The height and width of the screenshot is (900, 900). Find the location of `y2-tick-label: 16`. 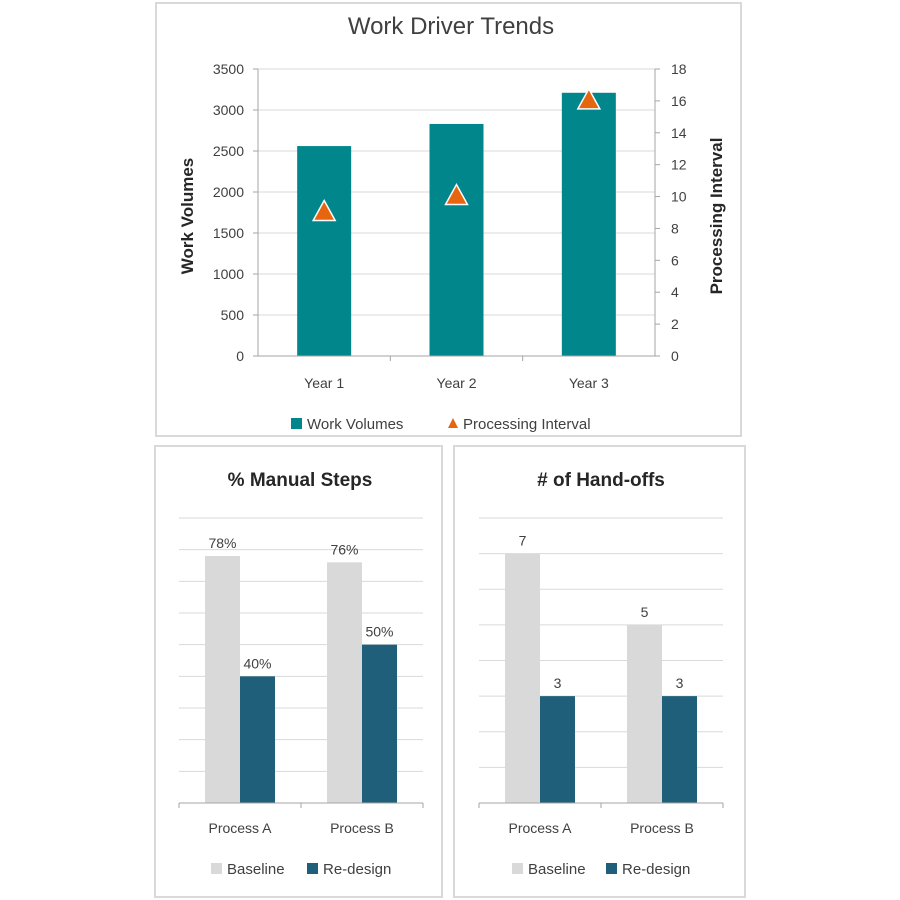

y2-tick-label: 16 is located at coordinates (679, 101).